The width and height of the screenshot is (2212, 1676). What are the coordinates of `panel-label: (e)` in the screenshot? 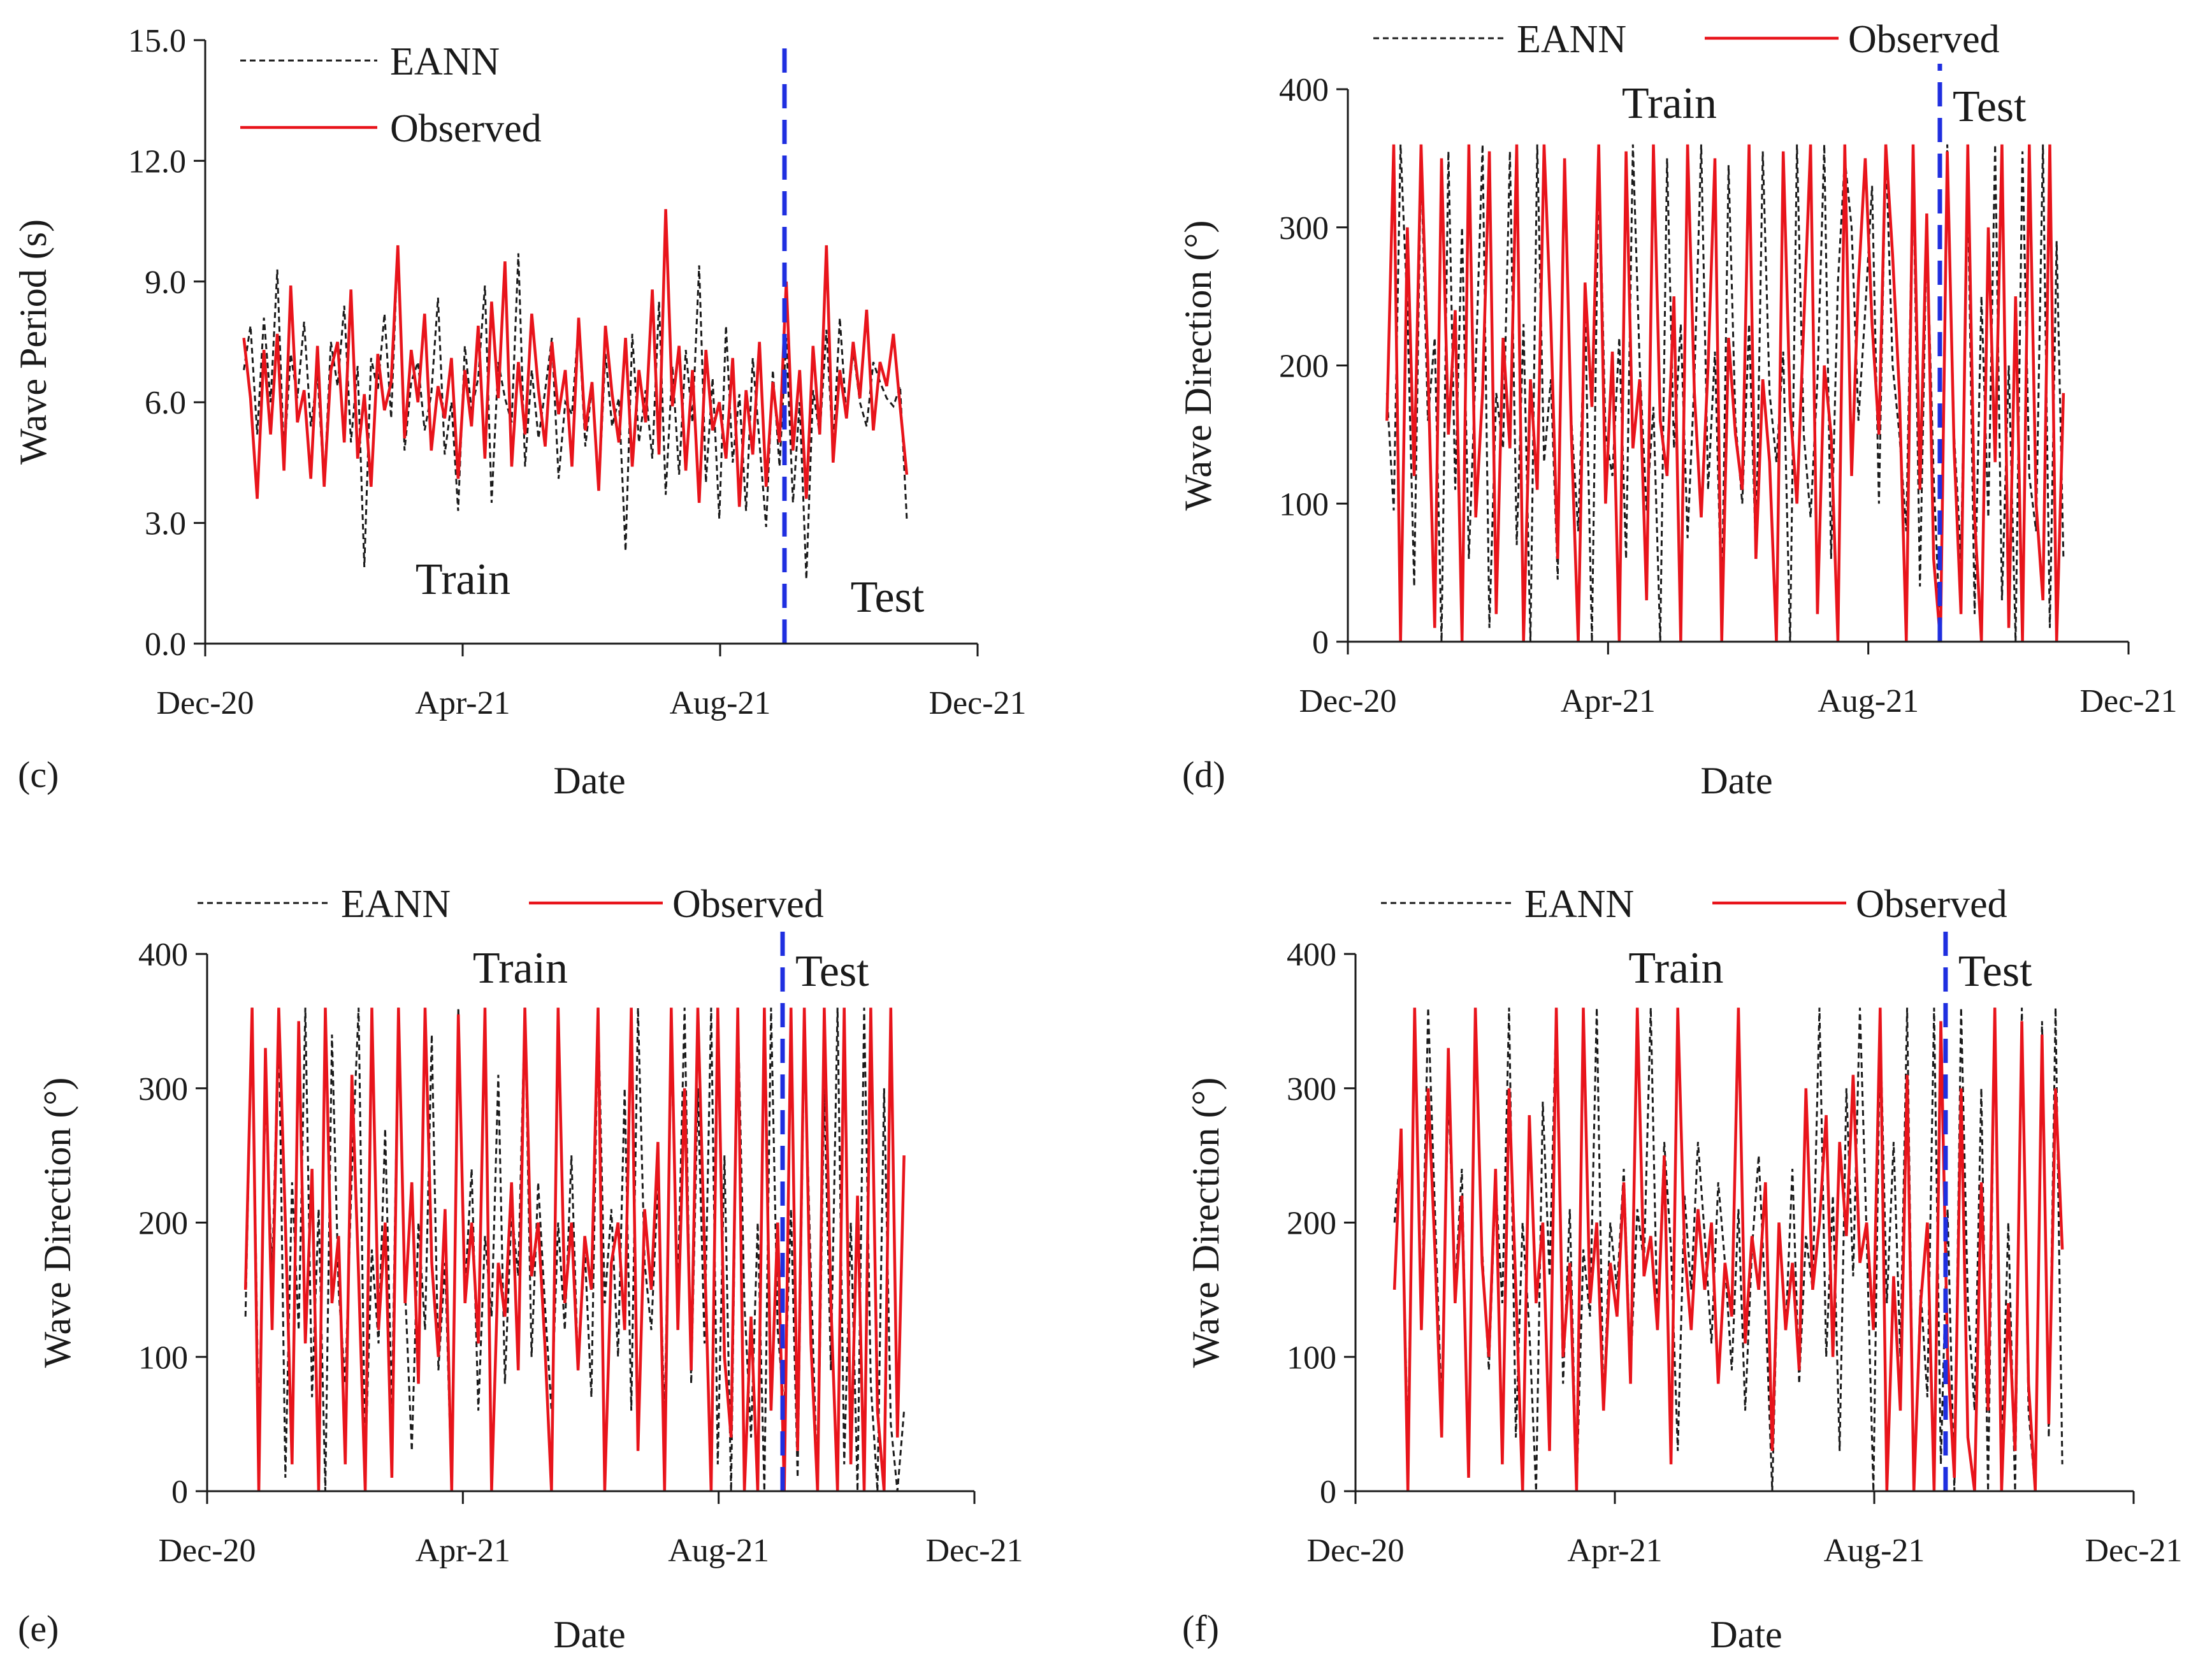 It's located at (39, 1629).